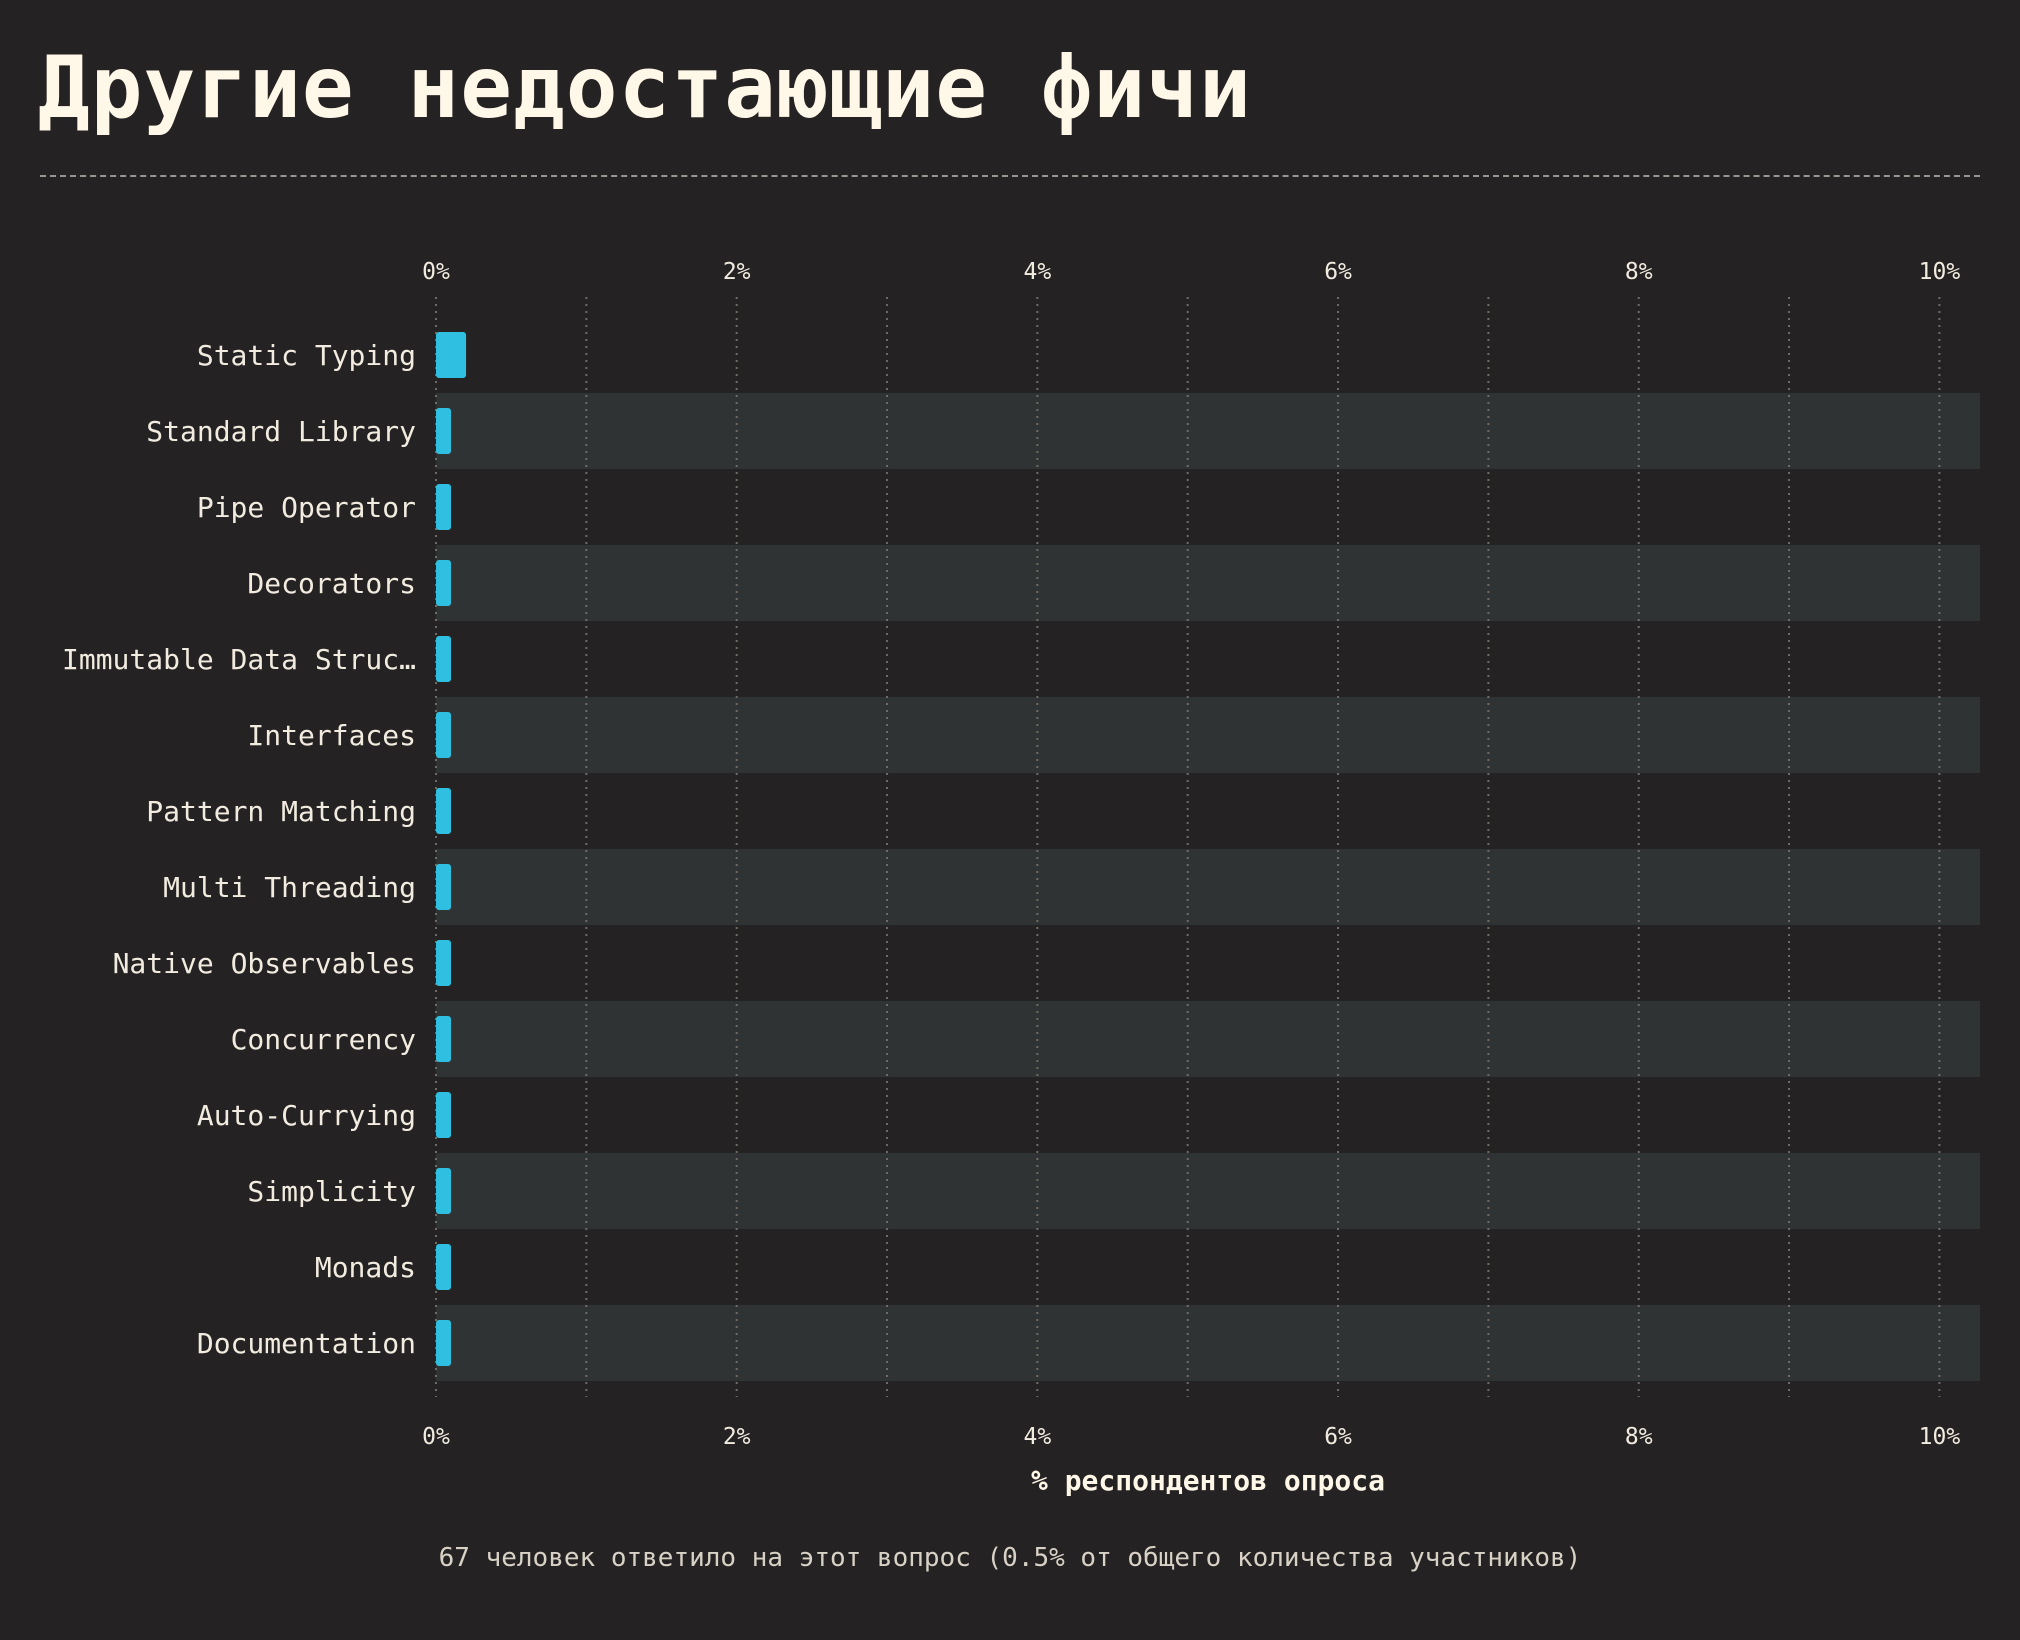  I want to click on category-label: Pipe Operator, so click(306, 507).